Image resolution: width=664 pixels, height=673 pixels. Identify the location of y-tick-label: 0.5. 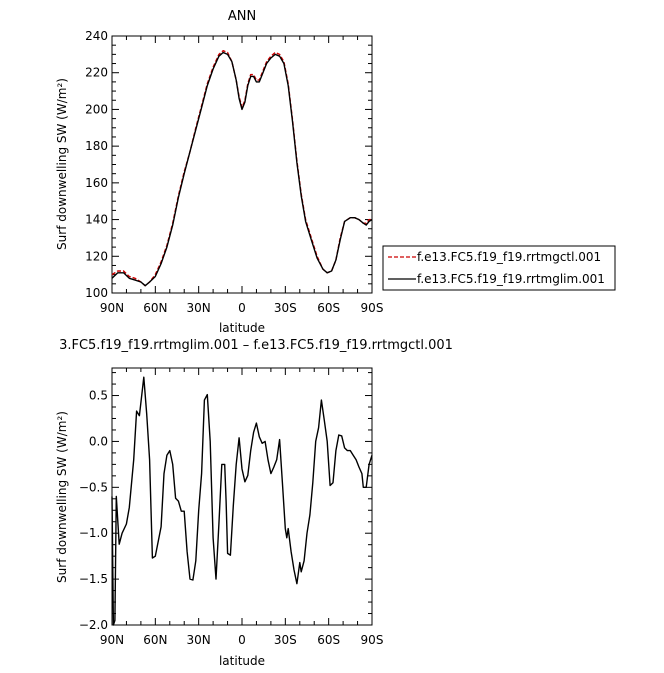
(98, 396).